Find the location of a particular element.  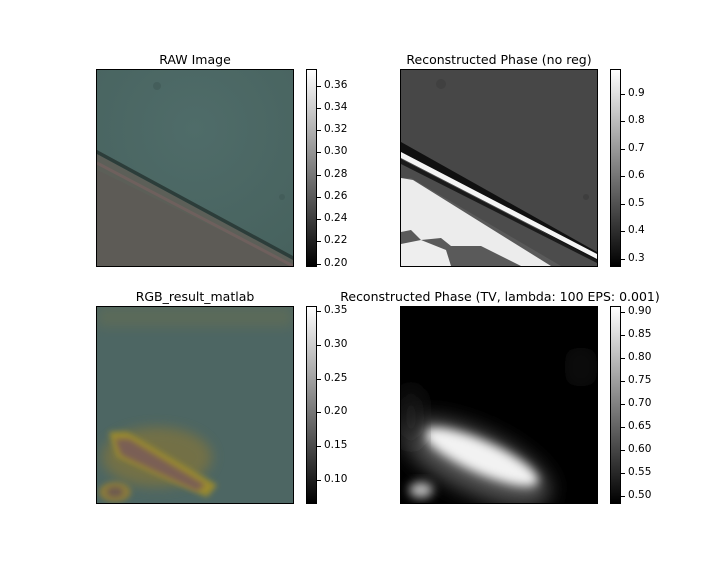

noreg-image-render is located at coordinates (499, 168).